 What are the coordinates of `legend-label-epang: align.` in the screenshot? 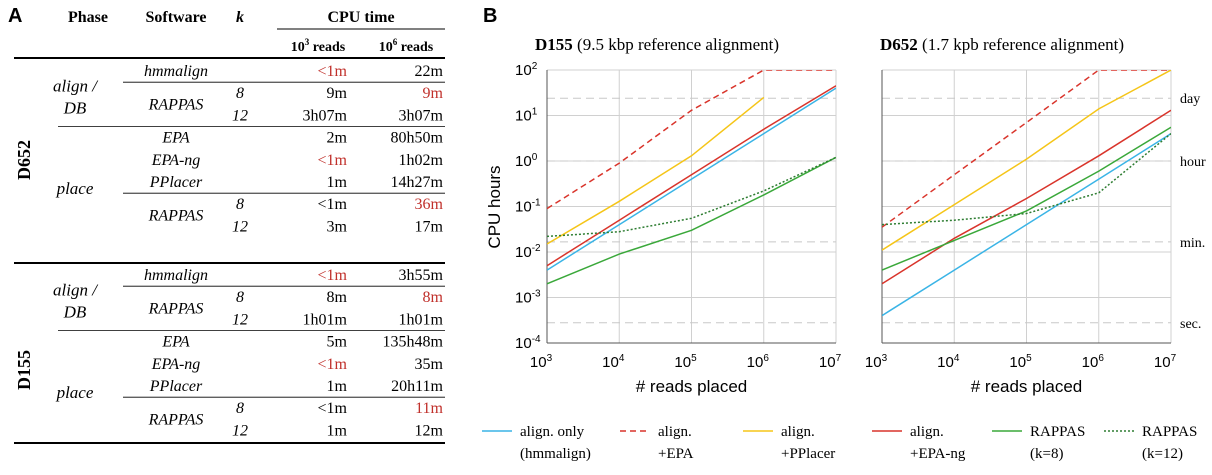 It's located at (927, 432).